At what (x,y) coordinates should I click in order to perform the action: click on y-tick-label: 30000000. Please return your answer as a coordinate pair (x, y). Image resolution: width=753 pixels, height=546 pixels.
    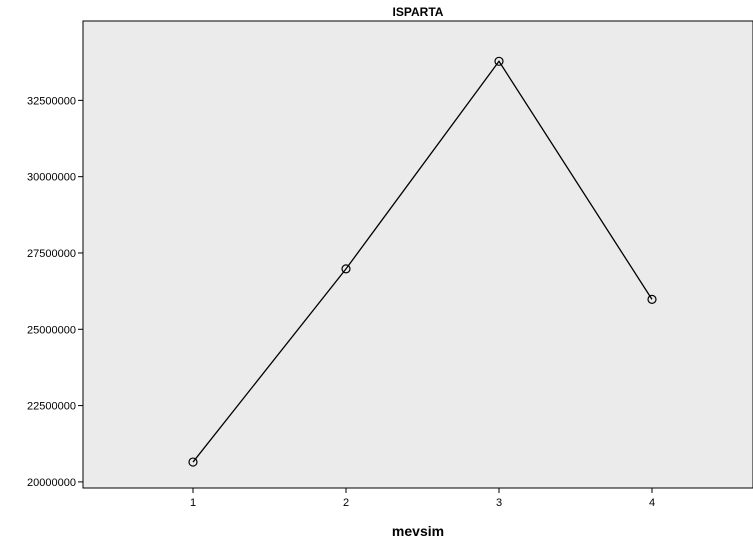
    Looking at the image, I should click on (51, 178).